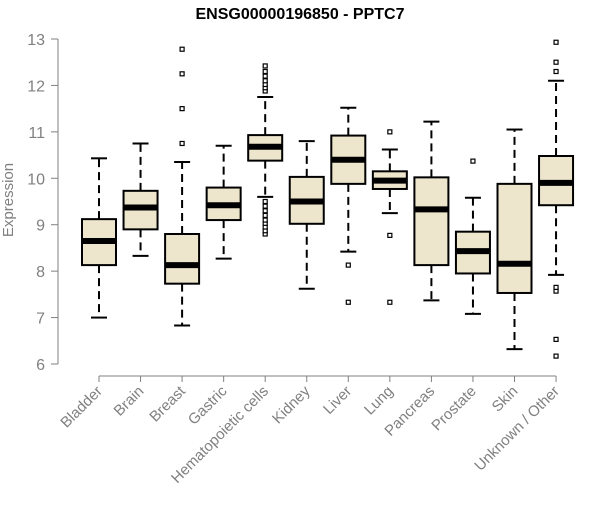  What do you see at coordinates (8, 200) in the screenshot?
I see `y-axis-title: Expression` at bounding box center [8, 200].